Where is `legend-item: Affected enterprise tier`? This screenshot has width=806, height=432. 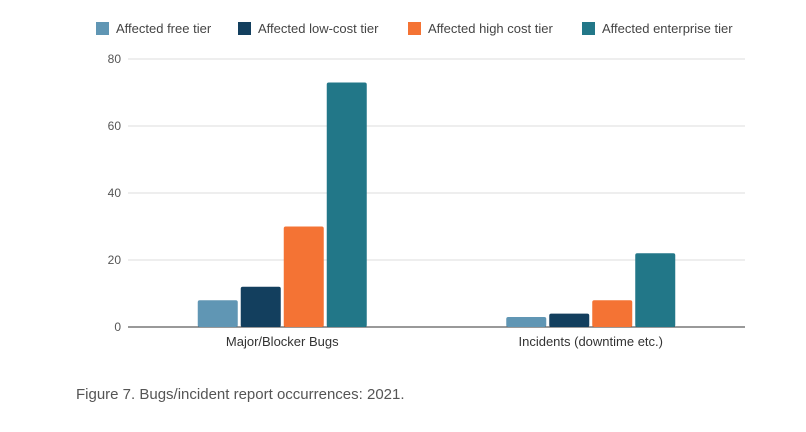 legend-item: Affected enterprise tier is located at coordinates (657, 28).